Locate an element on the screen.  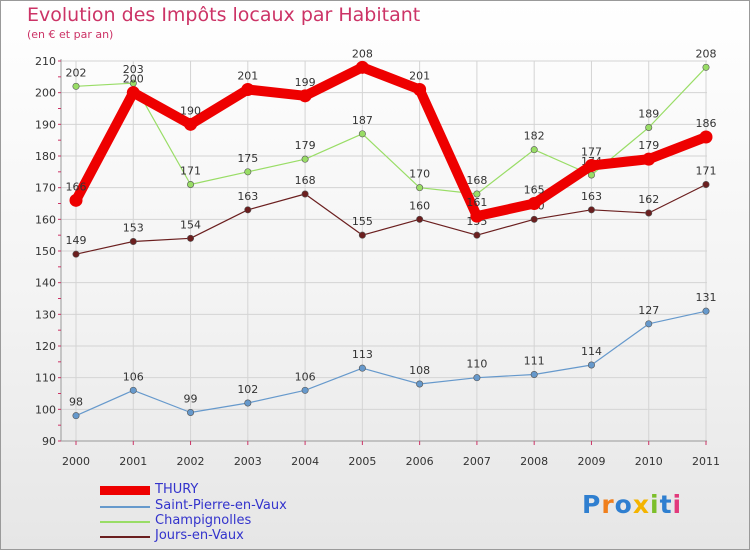
y-tick-label: 170 is located at coordinates (45, 188).